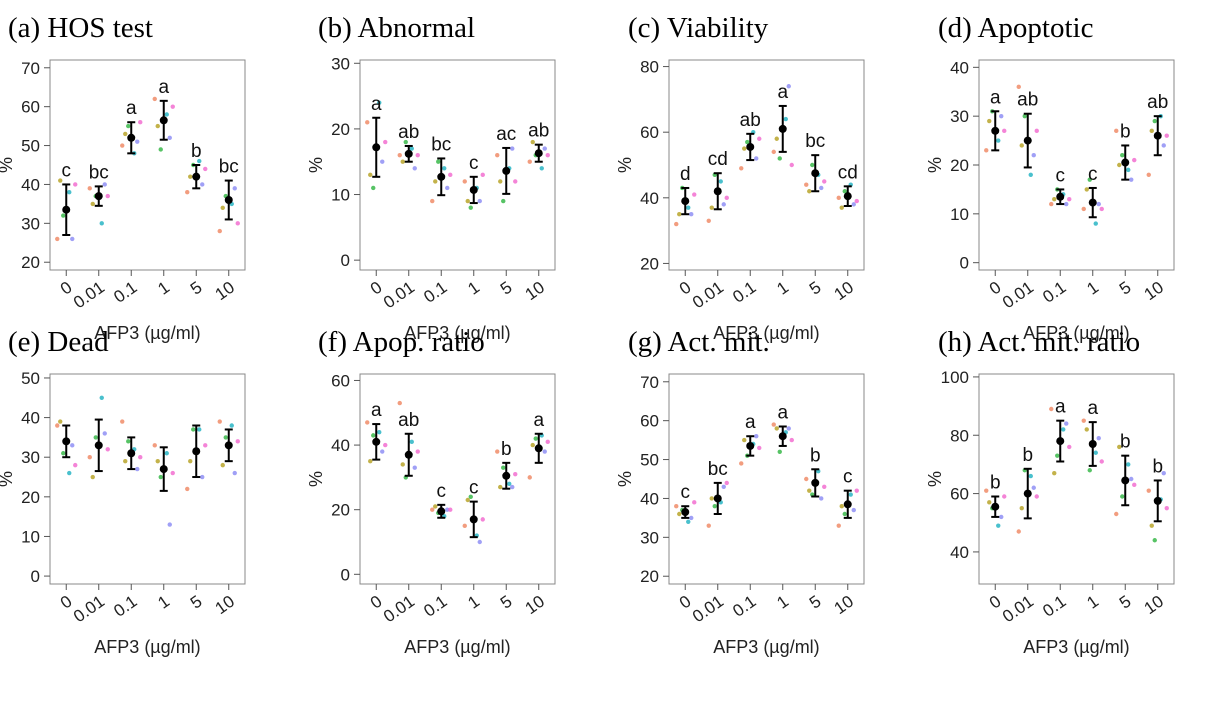 The width and height of the screenshot is (1228, 701). Describe the element at coordinates (782, 602) in the screenshot. I see `x-tick-label: 1` at that location.